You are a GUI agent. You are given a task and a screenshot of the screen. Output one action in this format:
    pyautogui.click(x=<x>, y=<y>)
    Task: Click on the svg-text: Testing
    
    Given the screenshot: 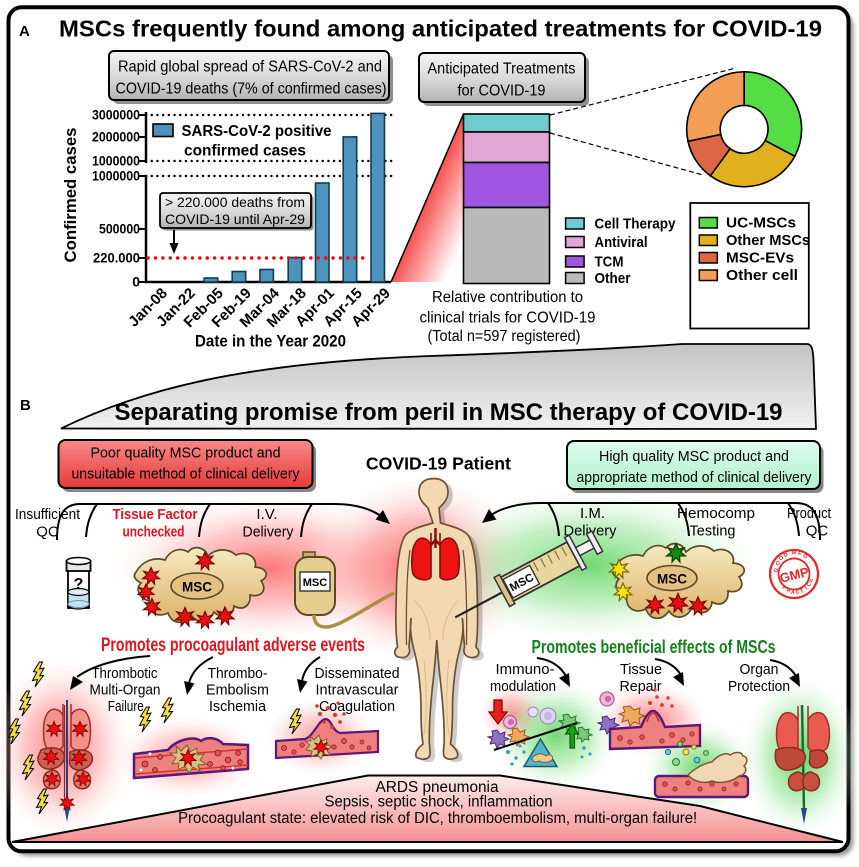 What is the action you would take?
    pyautogui.click(x=713, y=531)
    